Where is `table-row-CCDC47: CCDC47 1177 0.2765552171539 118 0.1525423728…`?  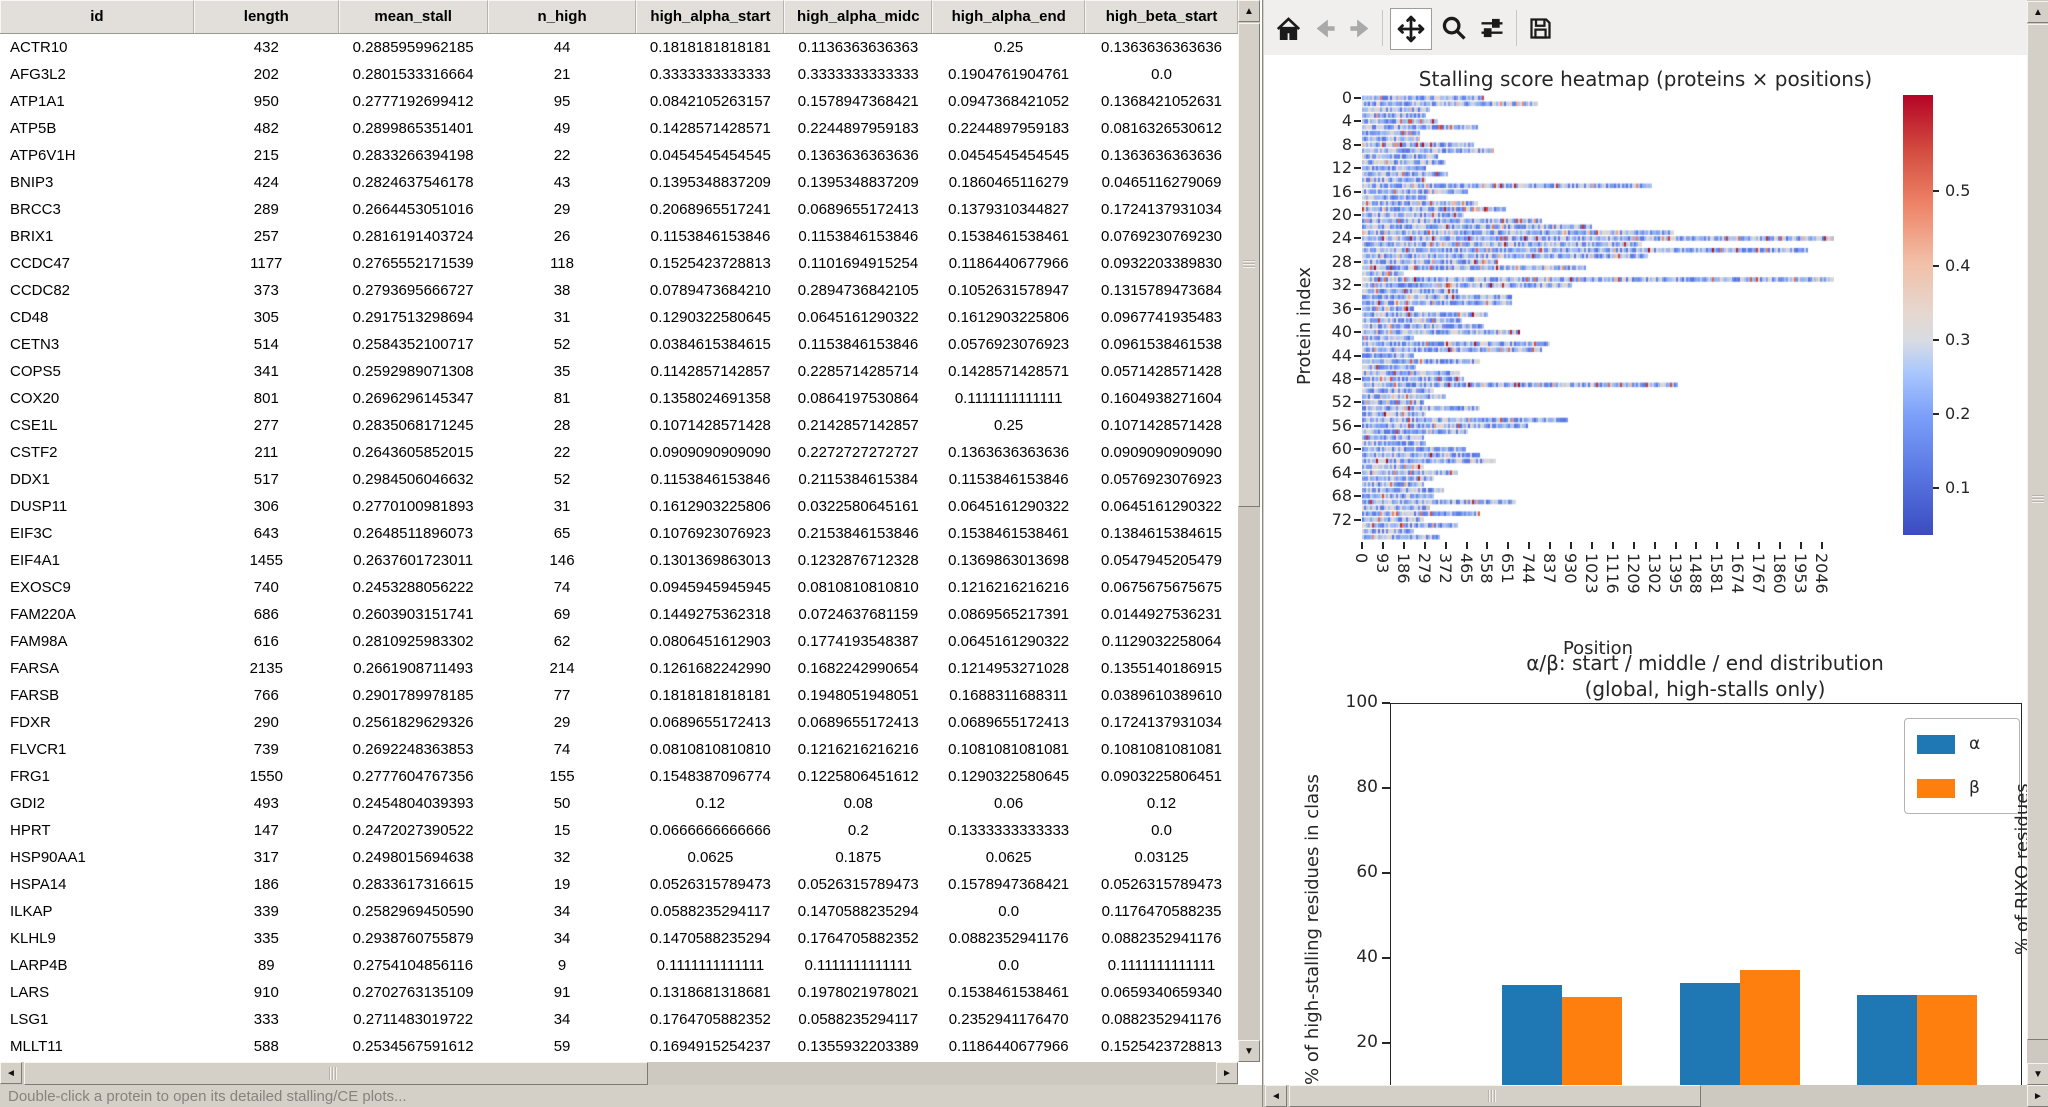
table-row-CCDC47: CCDC47 1177 0.2765552171539 118 0.1525423728… is located at coordinates (619, 263).